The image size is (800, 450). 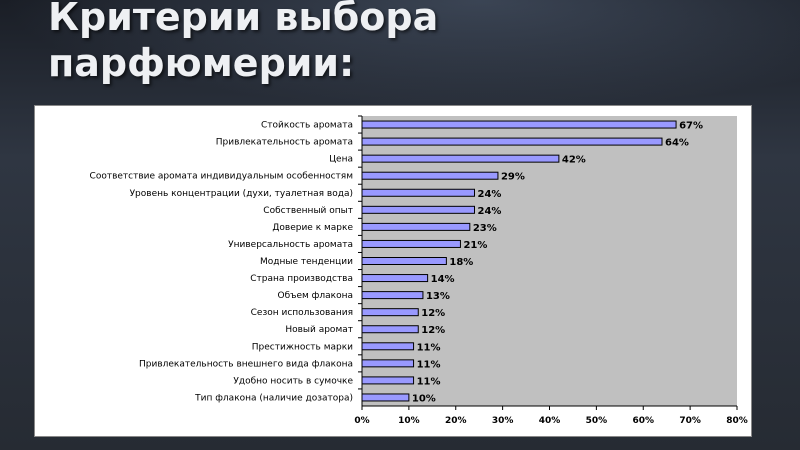 What do you see at coordinates (456, 421) in the screenshot?
I see `x-tick-label: 20%` at bounding box center [456, 421].